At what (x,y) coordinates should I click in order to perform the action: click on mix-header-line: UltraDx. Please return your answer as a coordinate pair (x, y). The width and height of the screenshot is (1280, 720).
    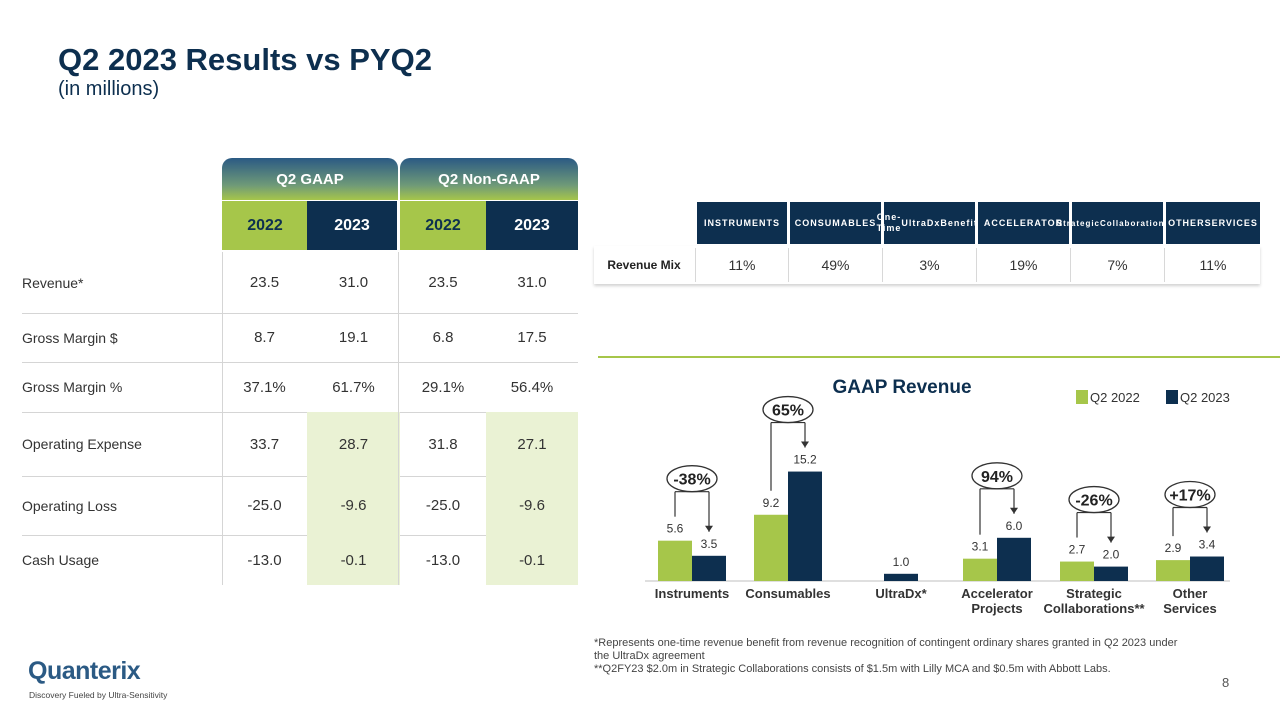
    Looking at the image, I should click on (921, 222).